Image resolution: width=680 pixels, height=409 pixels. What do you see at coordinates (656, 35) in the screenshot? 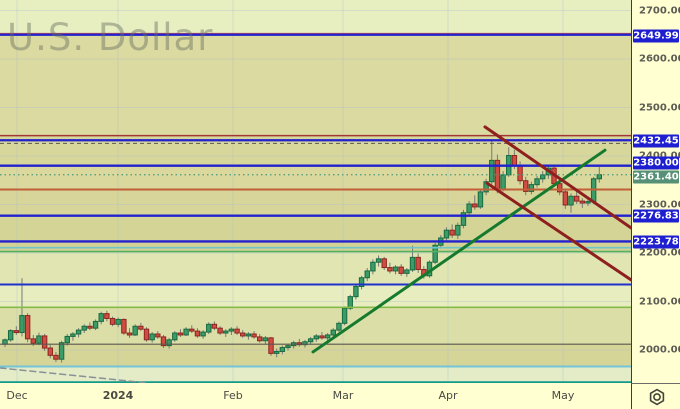
I see `level-price-badge: 2649.99` at bounding box center [656, 35].